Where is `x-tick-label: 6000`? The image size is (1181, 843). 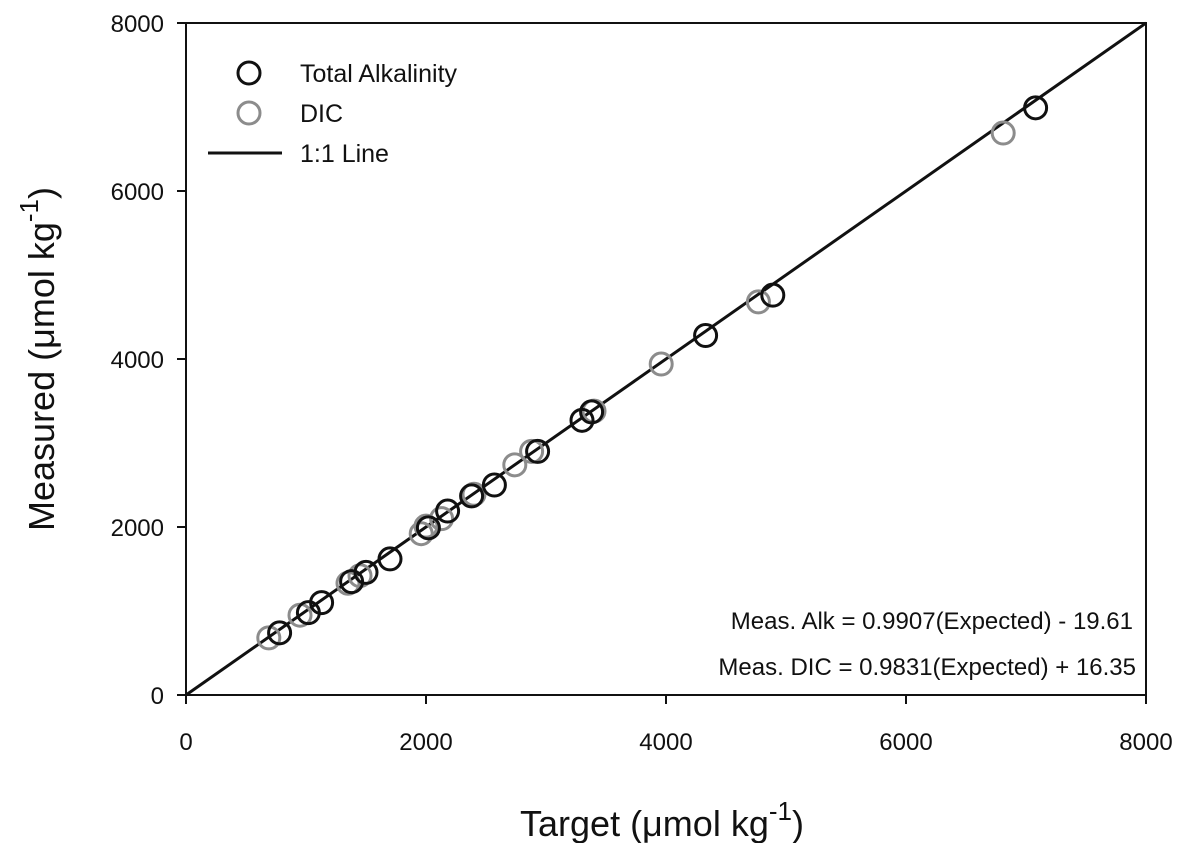 x-tick-label: 6000 is located at coordinates (905, 742).